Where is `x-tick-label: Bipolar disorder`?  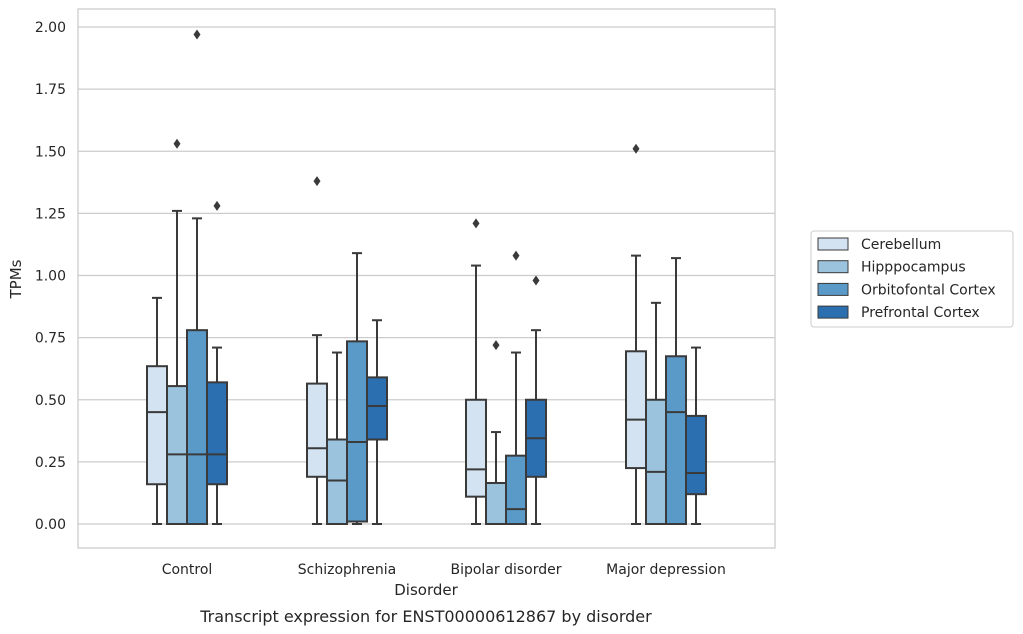 x-tick-label: Bipolar disorder is located at coordinates (505, 570).